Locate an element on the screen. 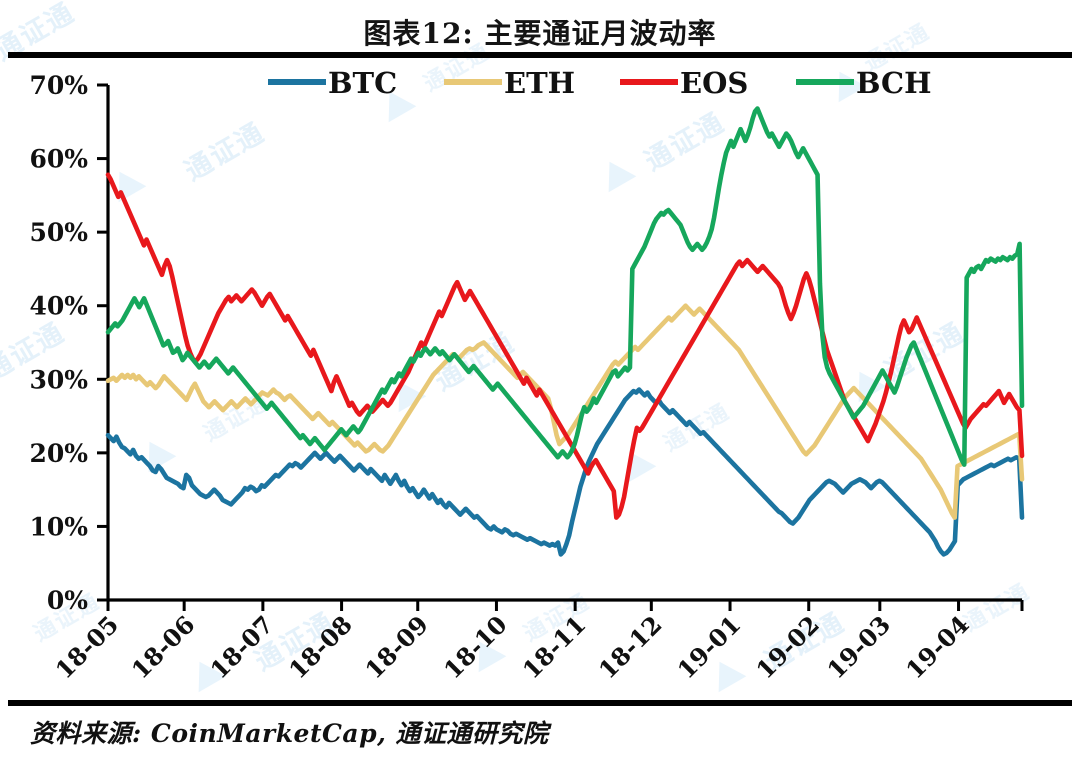 Image resolution: width=1080 pixels, height=768 pixels. divider-top is located at coordinates (540, 55).